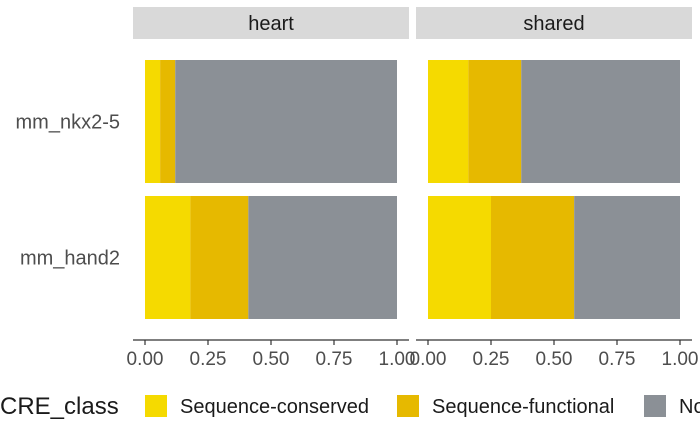 The image size is (700, 432). I want to click on bar-shared-mm_hand2-sequence-conserved, so click(459, 257).